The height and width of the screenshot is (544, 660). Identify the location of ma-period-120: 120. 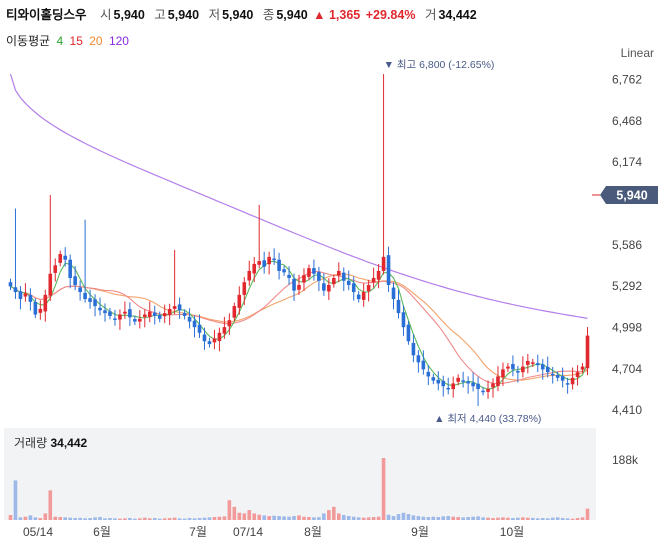
(118, 41).